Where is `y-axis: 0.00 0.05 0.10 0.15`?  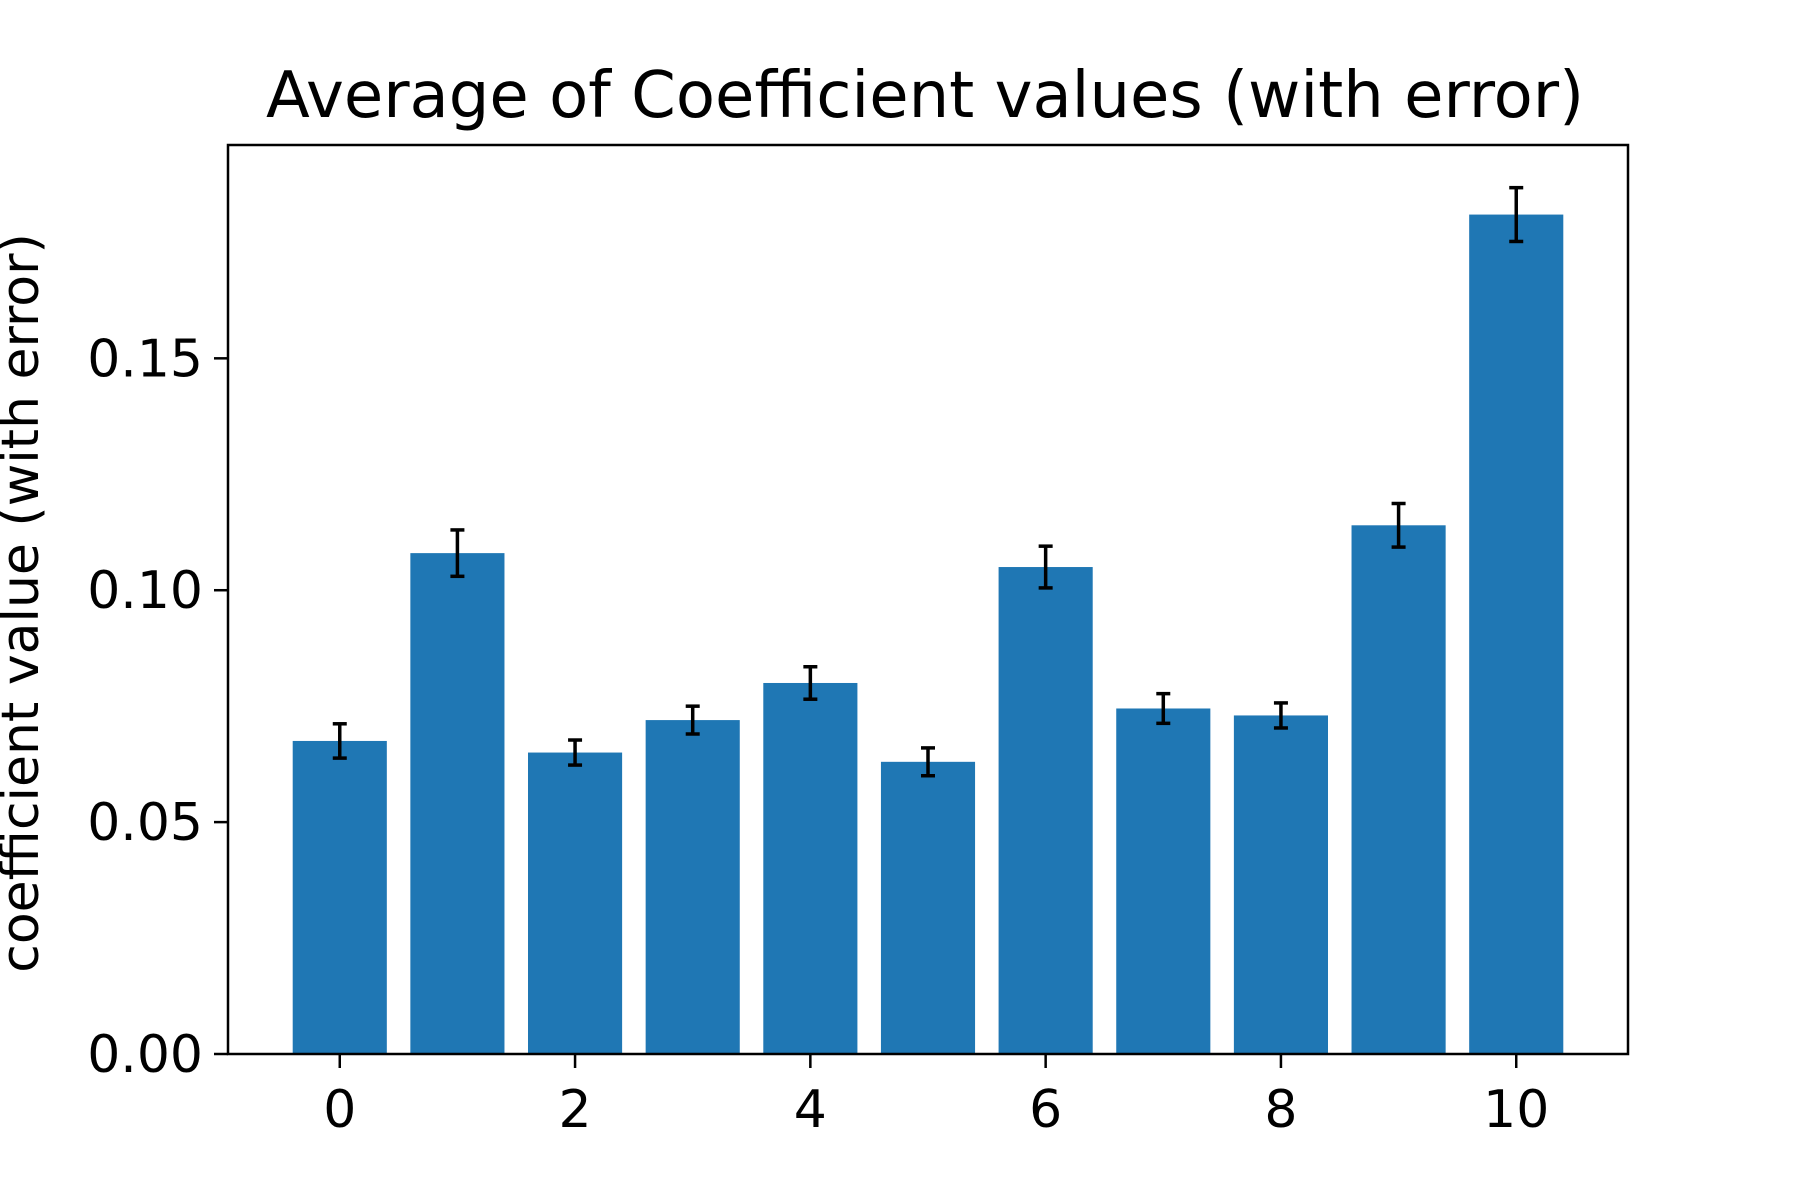
y-axis: 0.00 0.05 0.10 0.15 is located at coordinates (157, 707).